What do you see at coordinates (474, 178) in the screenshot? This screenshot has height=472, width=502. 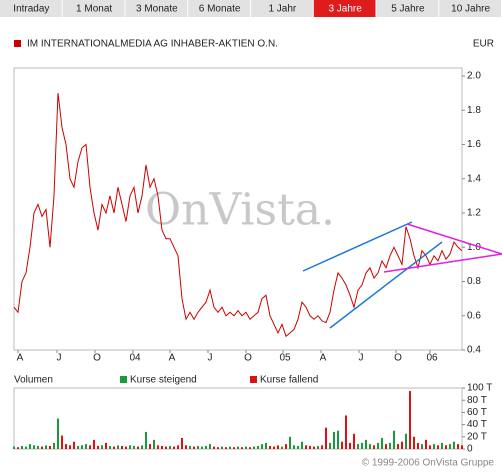 I see `y-tick-label: 1.4` at bounding box center [474, 178].